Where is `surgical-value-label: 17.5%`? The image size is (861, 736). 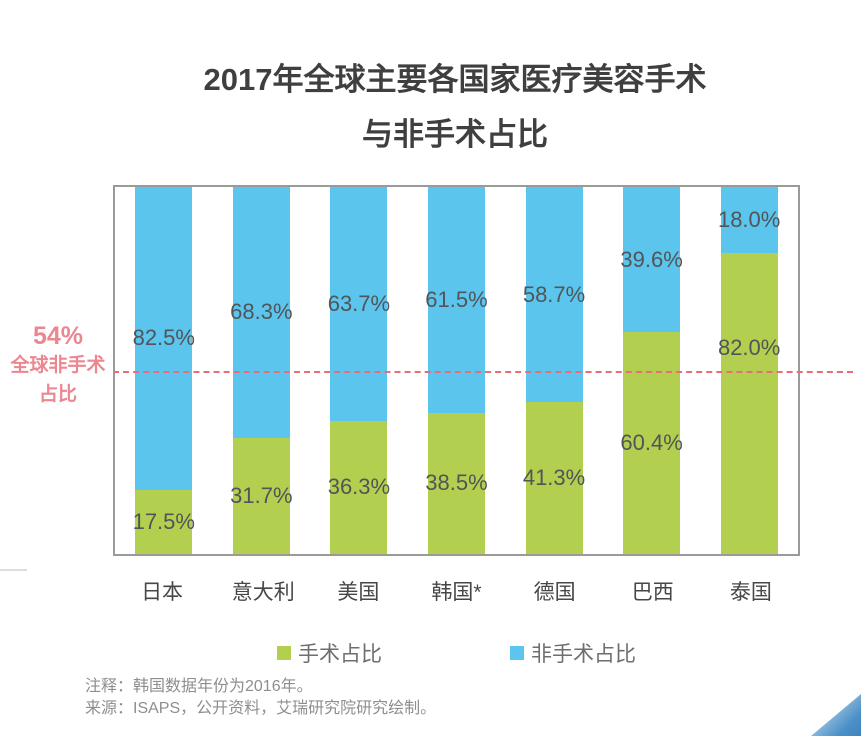 surgical-value-label: 17.5% is located at coordinates (163, 521).